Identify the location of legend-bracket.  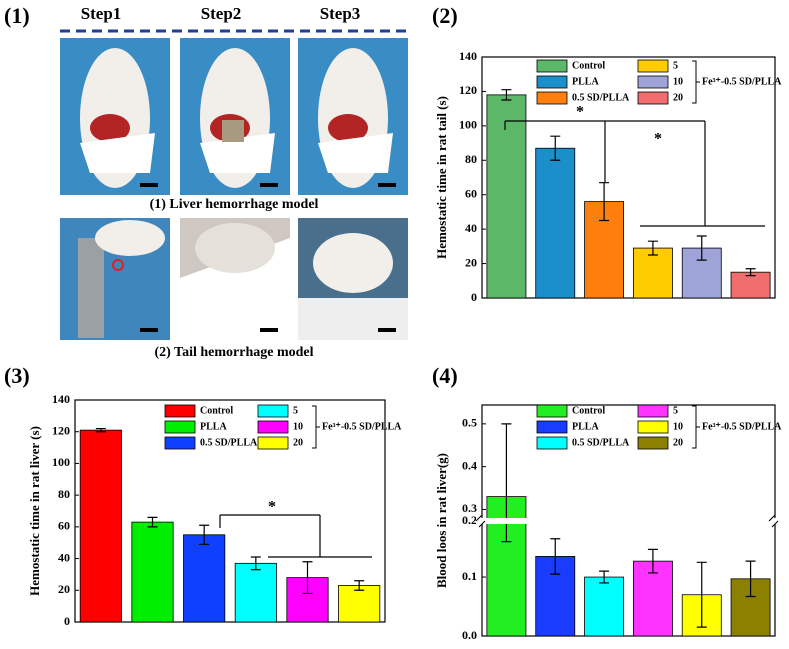
(316, 427).